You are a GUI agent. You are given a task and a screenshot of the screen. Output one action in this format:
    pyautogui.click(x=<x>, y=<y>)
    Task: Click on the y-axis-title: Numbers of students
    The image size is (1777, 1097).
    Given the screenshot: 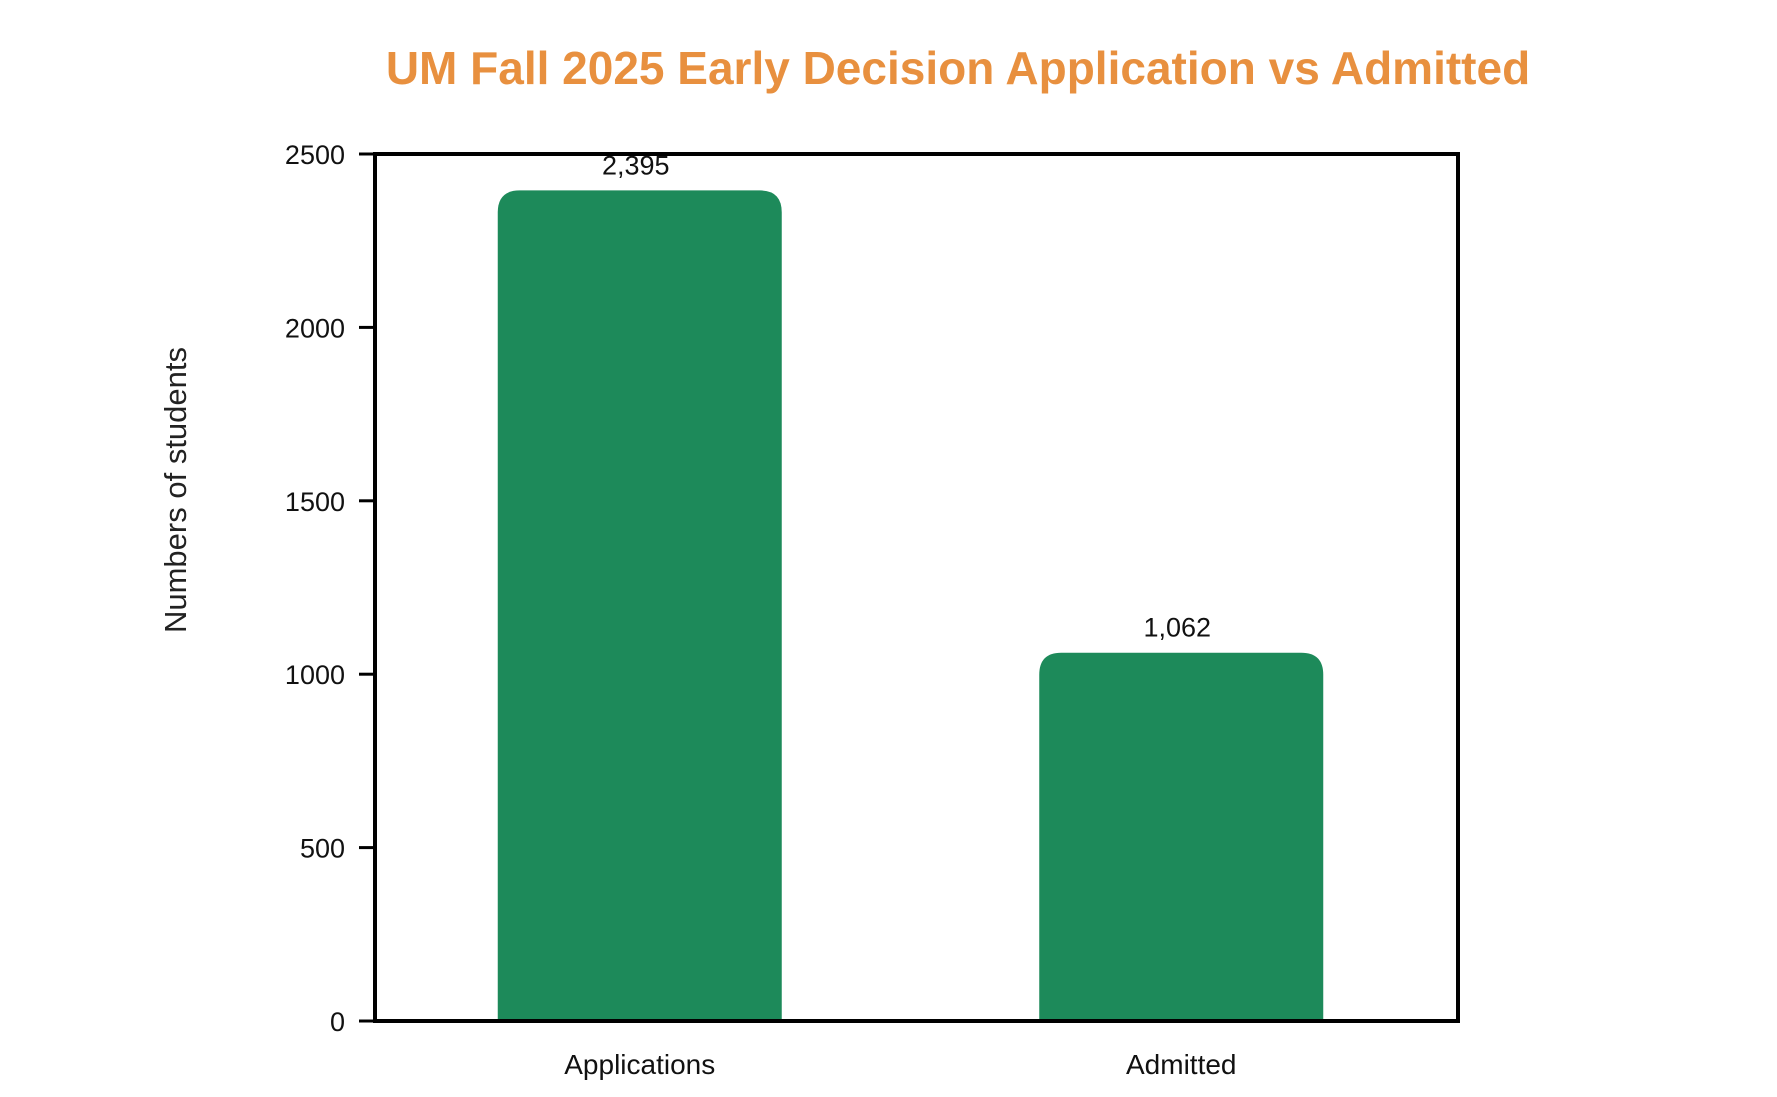 What is the action you would take?
    pyautogui.click(x=175, y=490)
    